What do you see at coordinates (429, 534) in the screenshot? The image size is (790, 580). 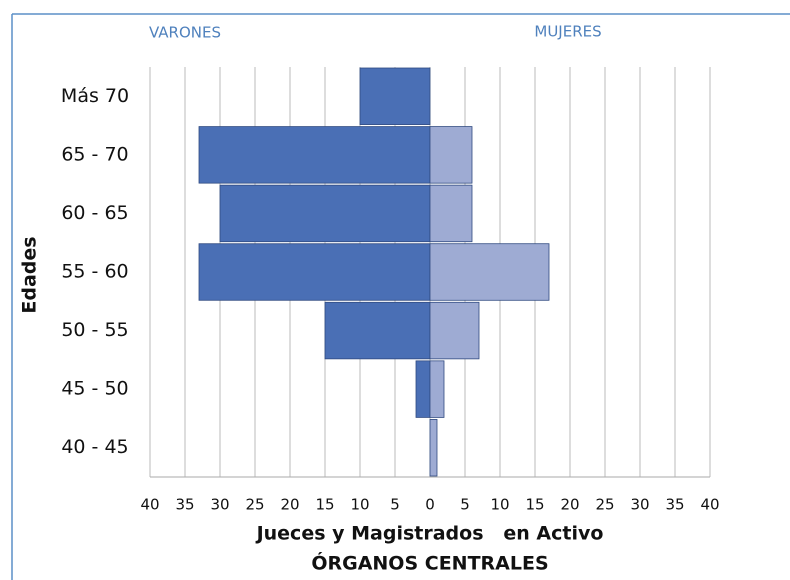 I see `x-axis-label: Jueces y Magistrados en Activo` at bounding box center [429, 534].